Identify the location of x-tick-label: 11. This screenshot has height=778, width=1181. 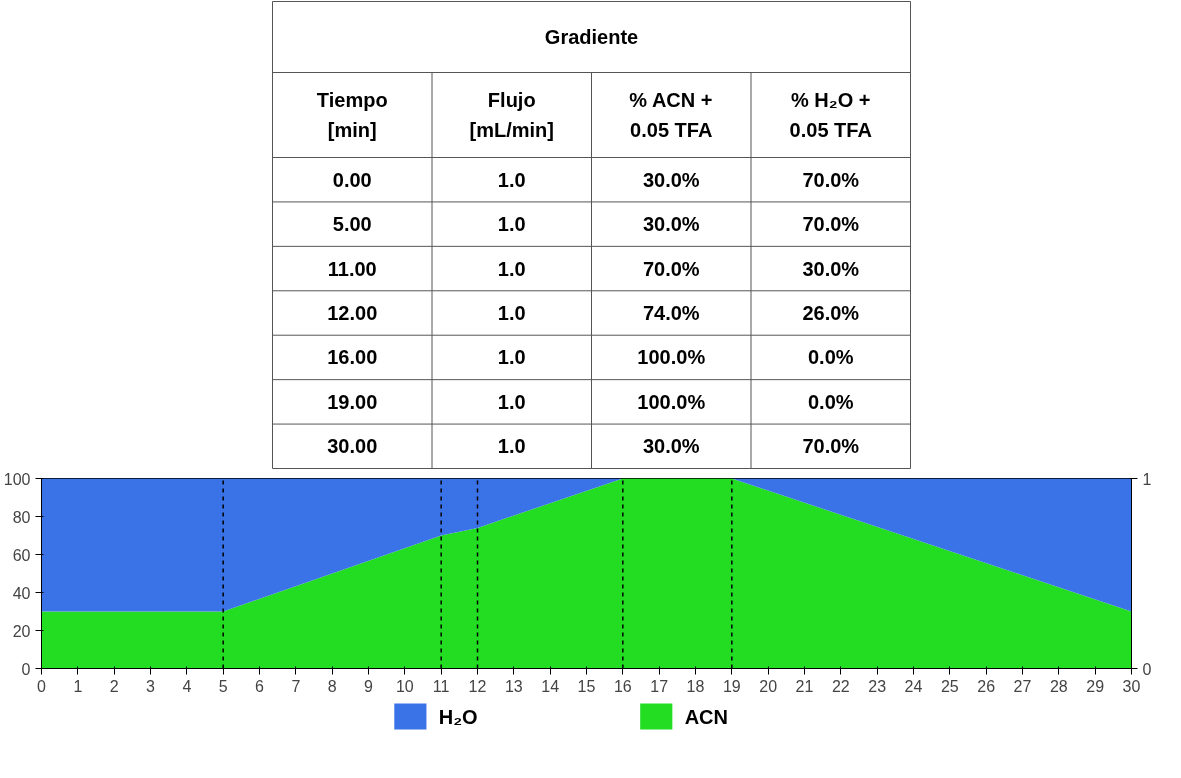
(441, 686).